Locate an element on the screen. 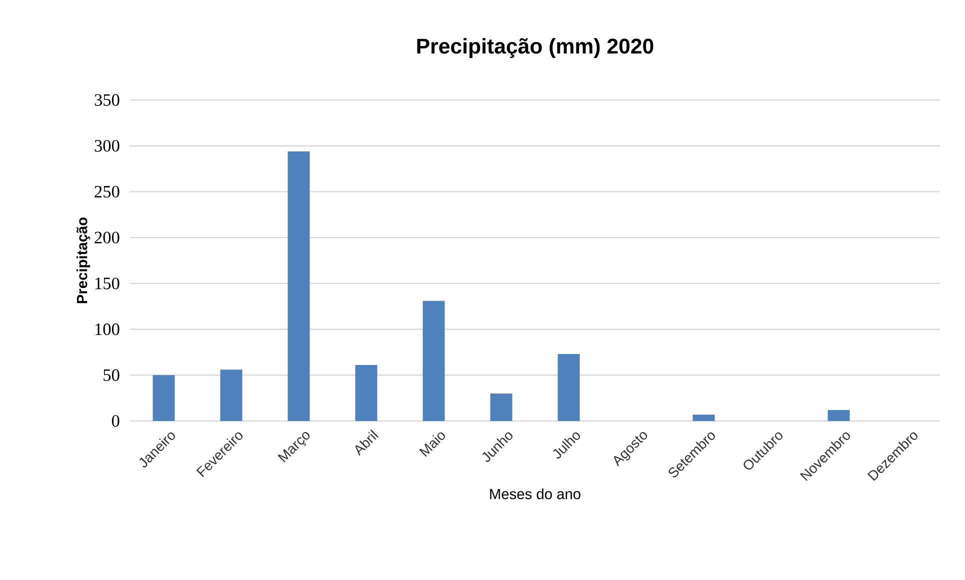 The width and height of the screenshot is (965, 580). y-tick-label: 100 is located at coordinates (107, 329).